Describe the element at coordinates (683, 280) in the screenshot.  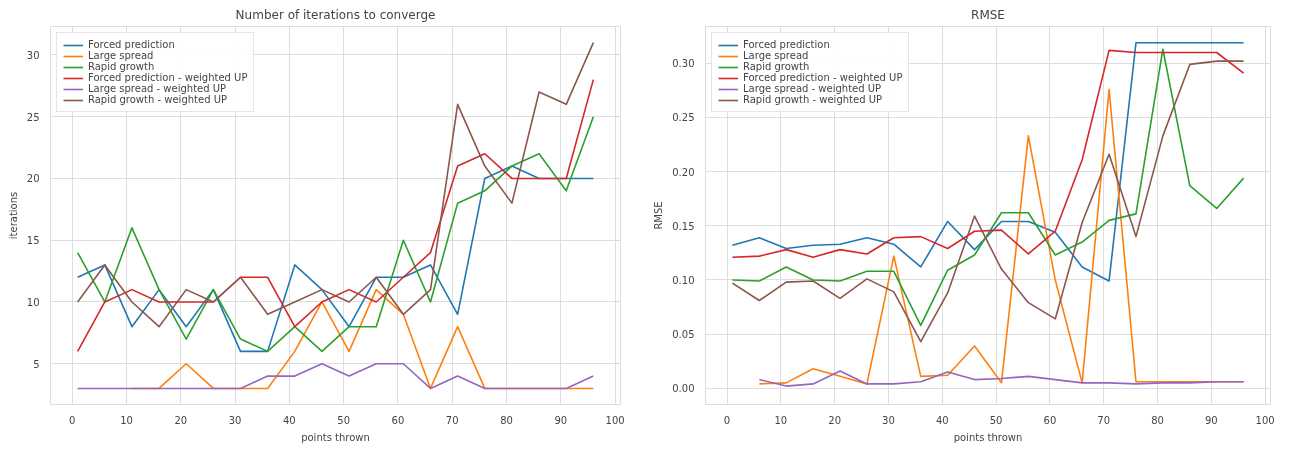
I see `y-tick-label: 0.10` at that location.